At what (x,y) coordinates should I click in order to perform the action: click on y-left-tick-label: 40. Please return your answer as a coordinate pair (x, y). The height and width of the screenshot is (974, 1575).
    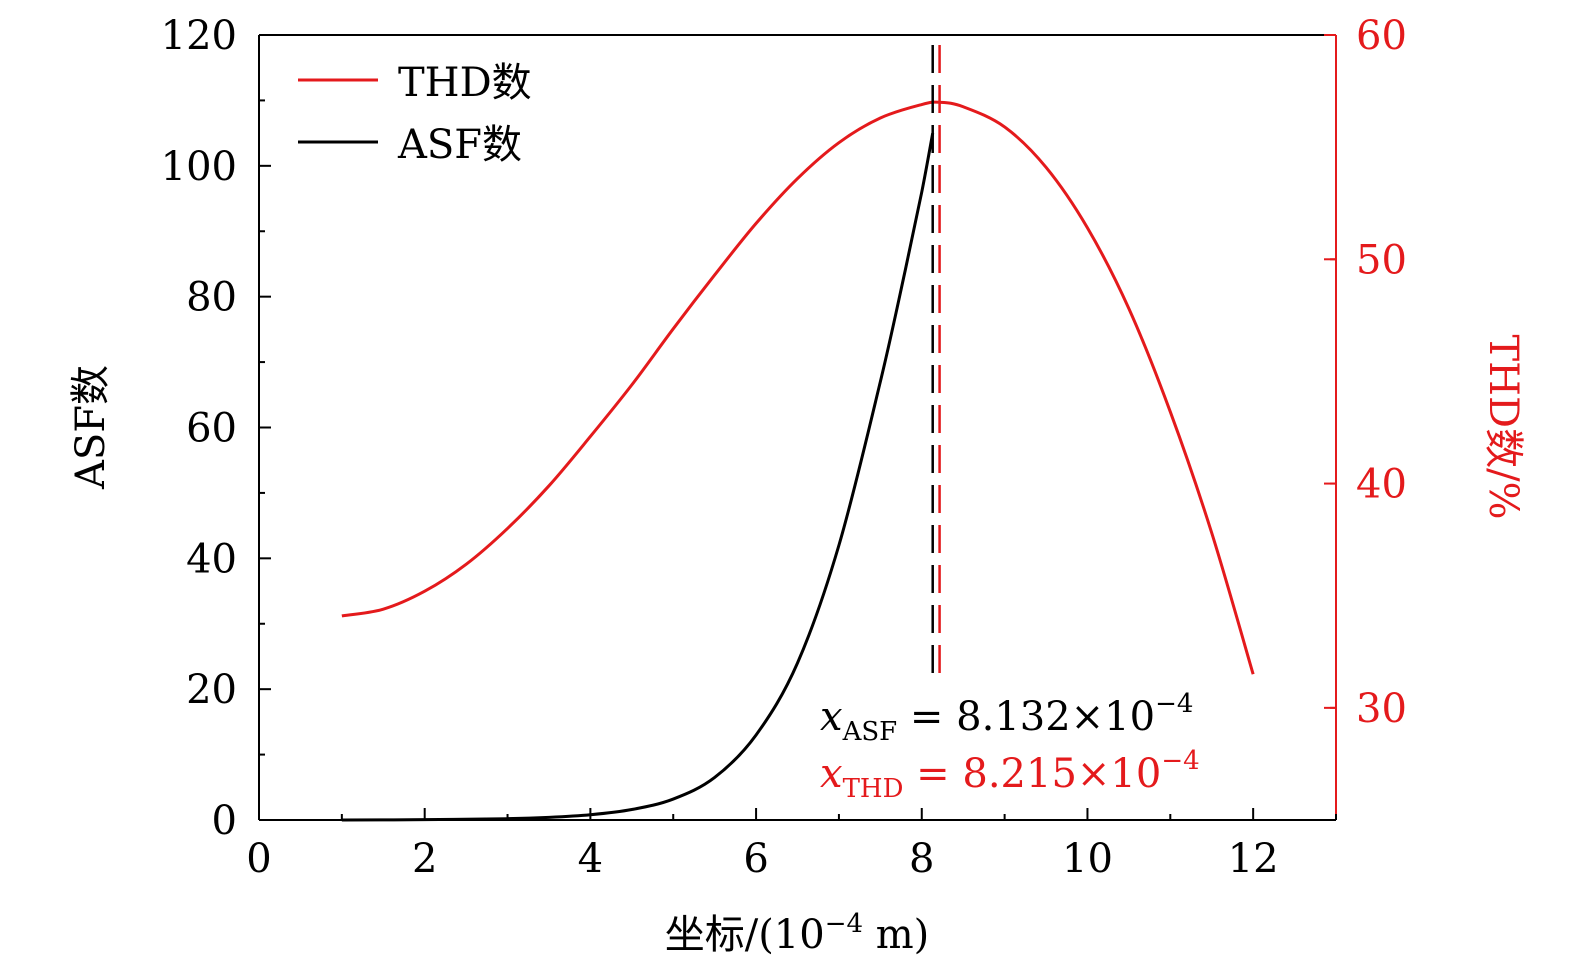
    Looking at the image, I should click on (211, 559).